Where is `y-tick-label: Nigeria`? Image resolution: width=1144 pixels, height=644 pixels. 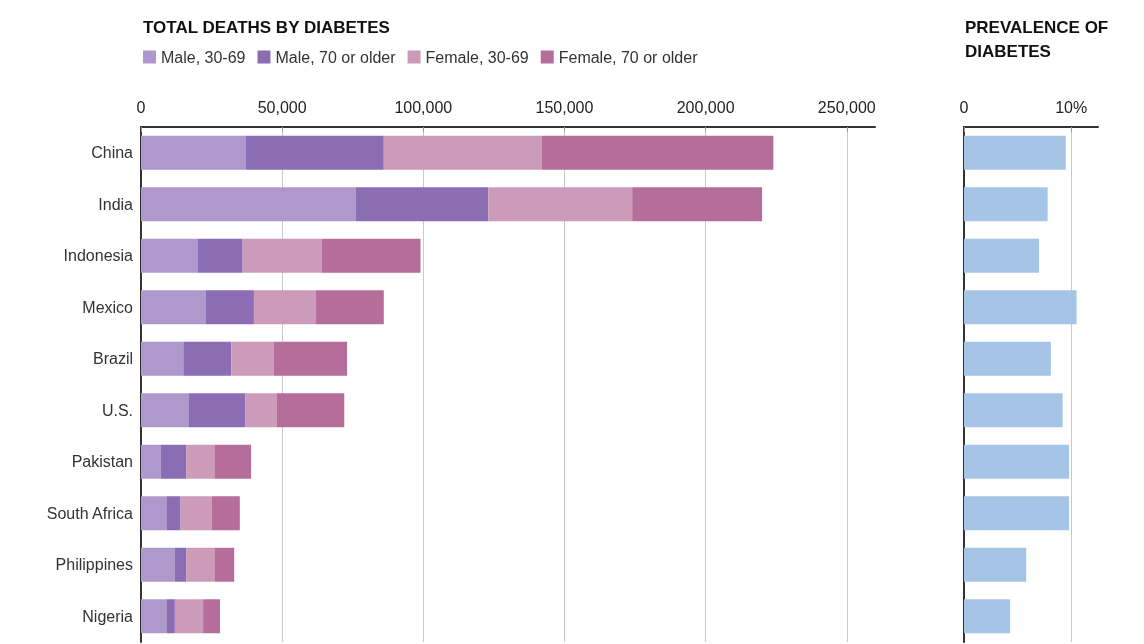 y-tick-label: Nigeria is located at coordinates (108, 616).